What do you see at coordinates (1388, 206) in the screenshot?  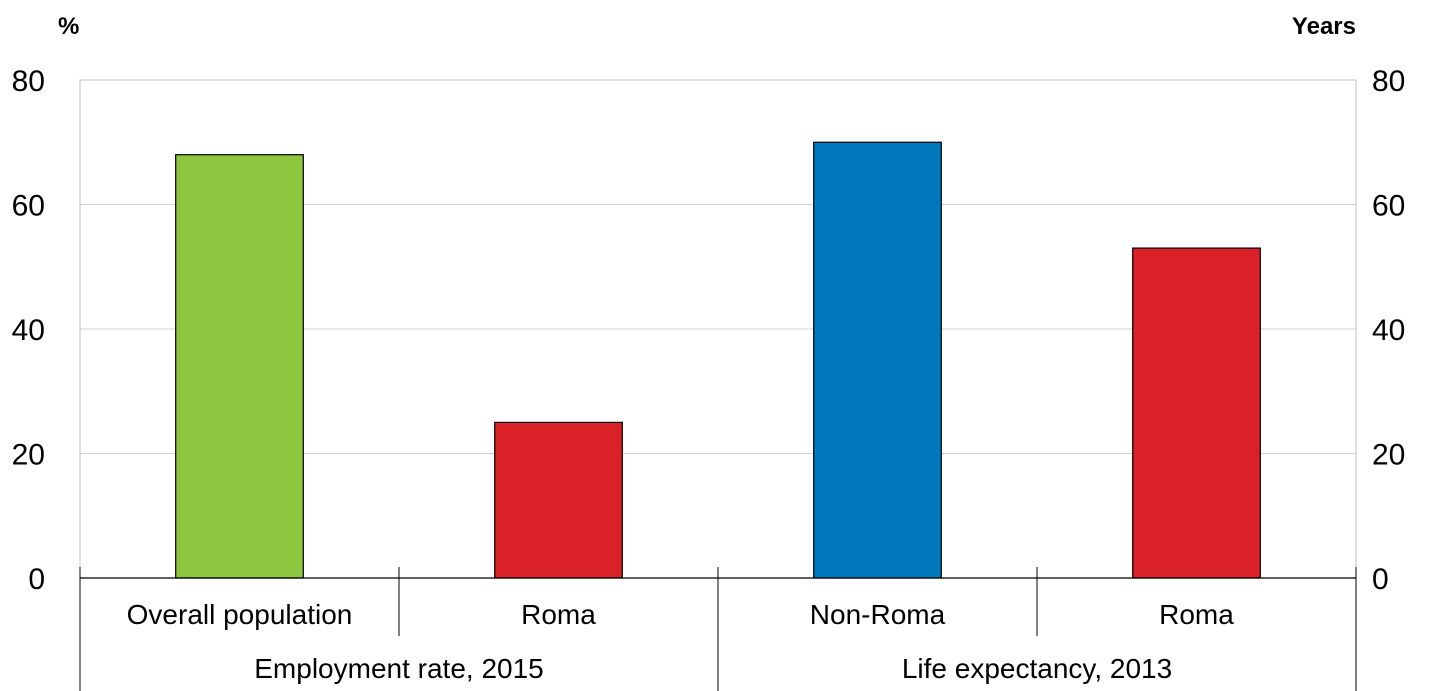 I see `right-tick-label: 60` at bounding box center [1388, 206].